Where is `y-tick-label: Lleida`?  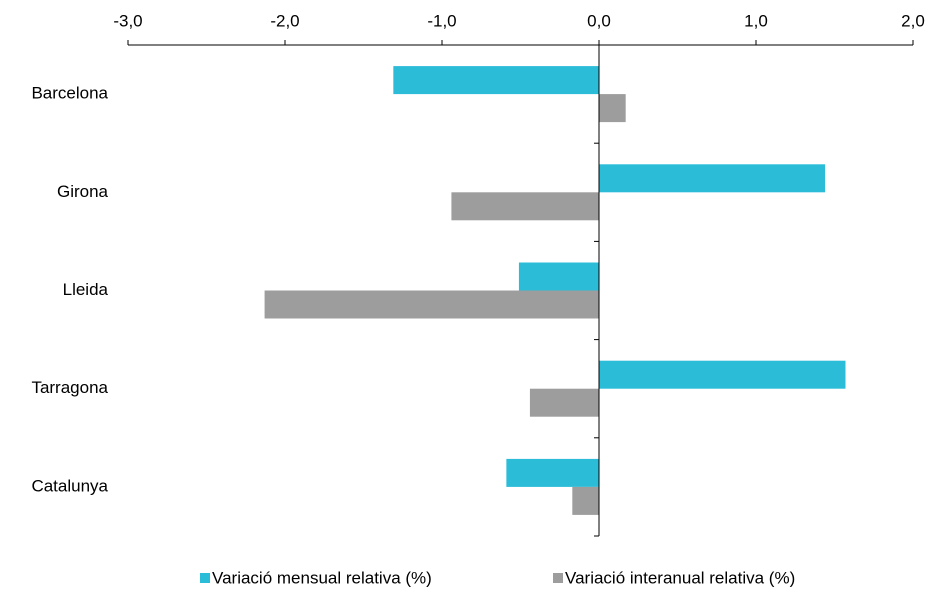 y-tick-label: Lleida is located at coordinates (86, 289).